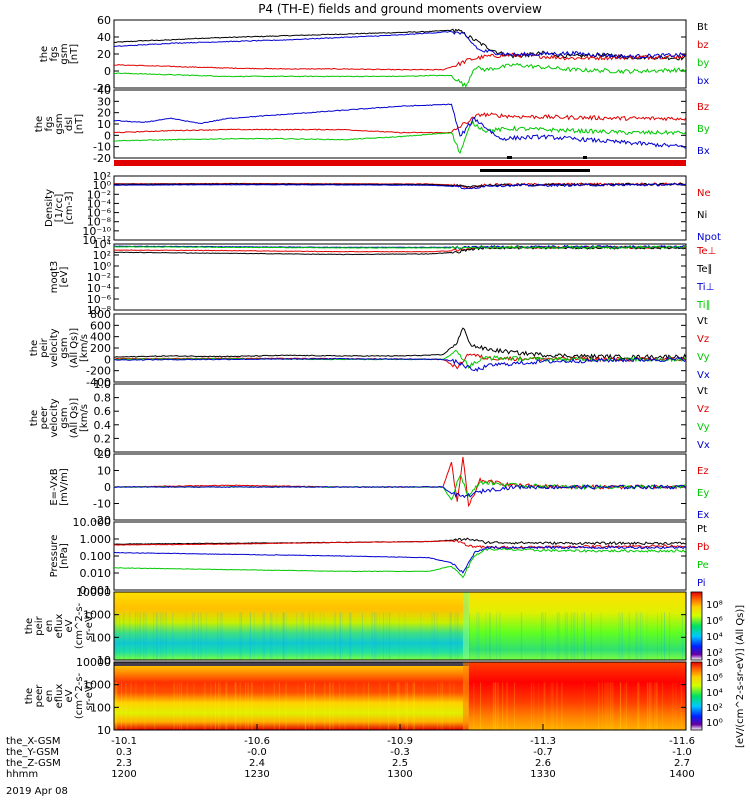  What do you see at coordinates (104, 37) in the screenshot?
I see `y-tick-label: 40` at bounding box center [104, 37].